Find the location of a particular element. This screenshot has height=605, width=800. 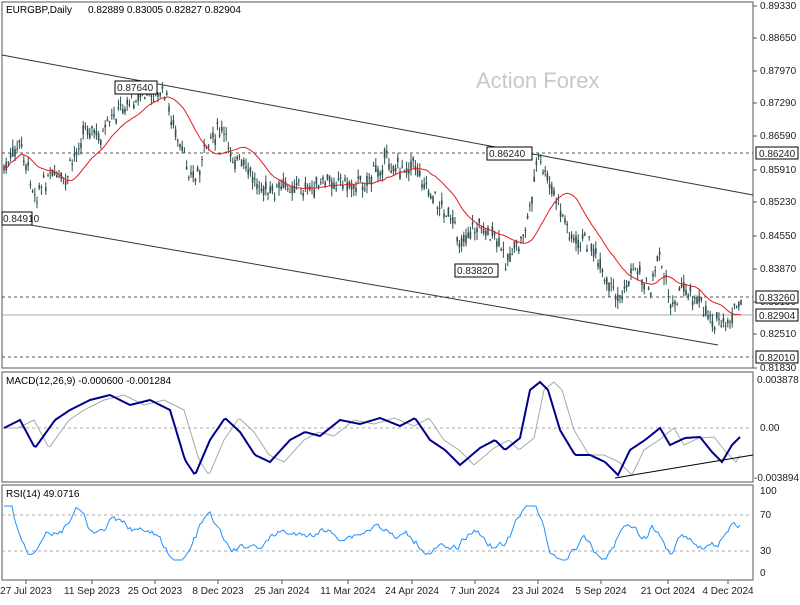

svg-text: 0.82010 is located at coordinates (777, 358).